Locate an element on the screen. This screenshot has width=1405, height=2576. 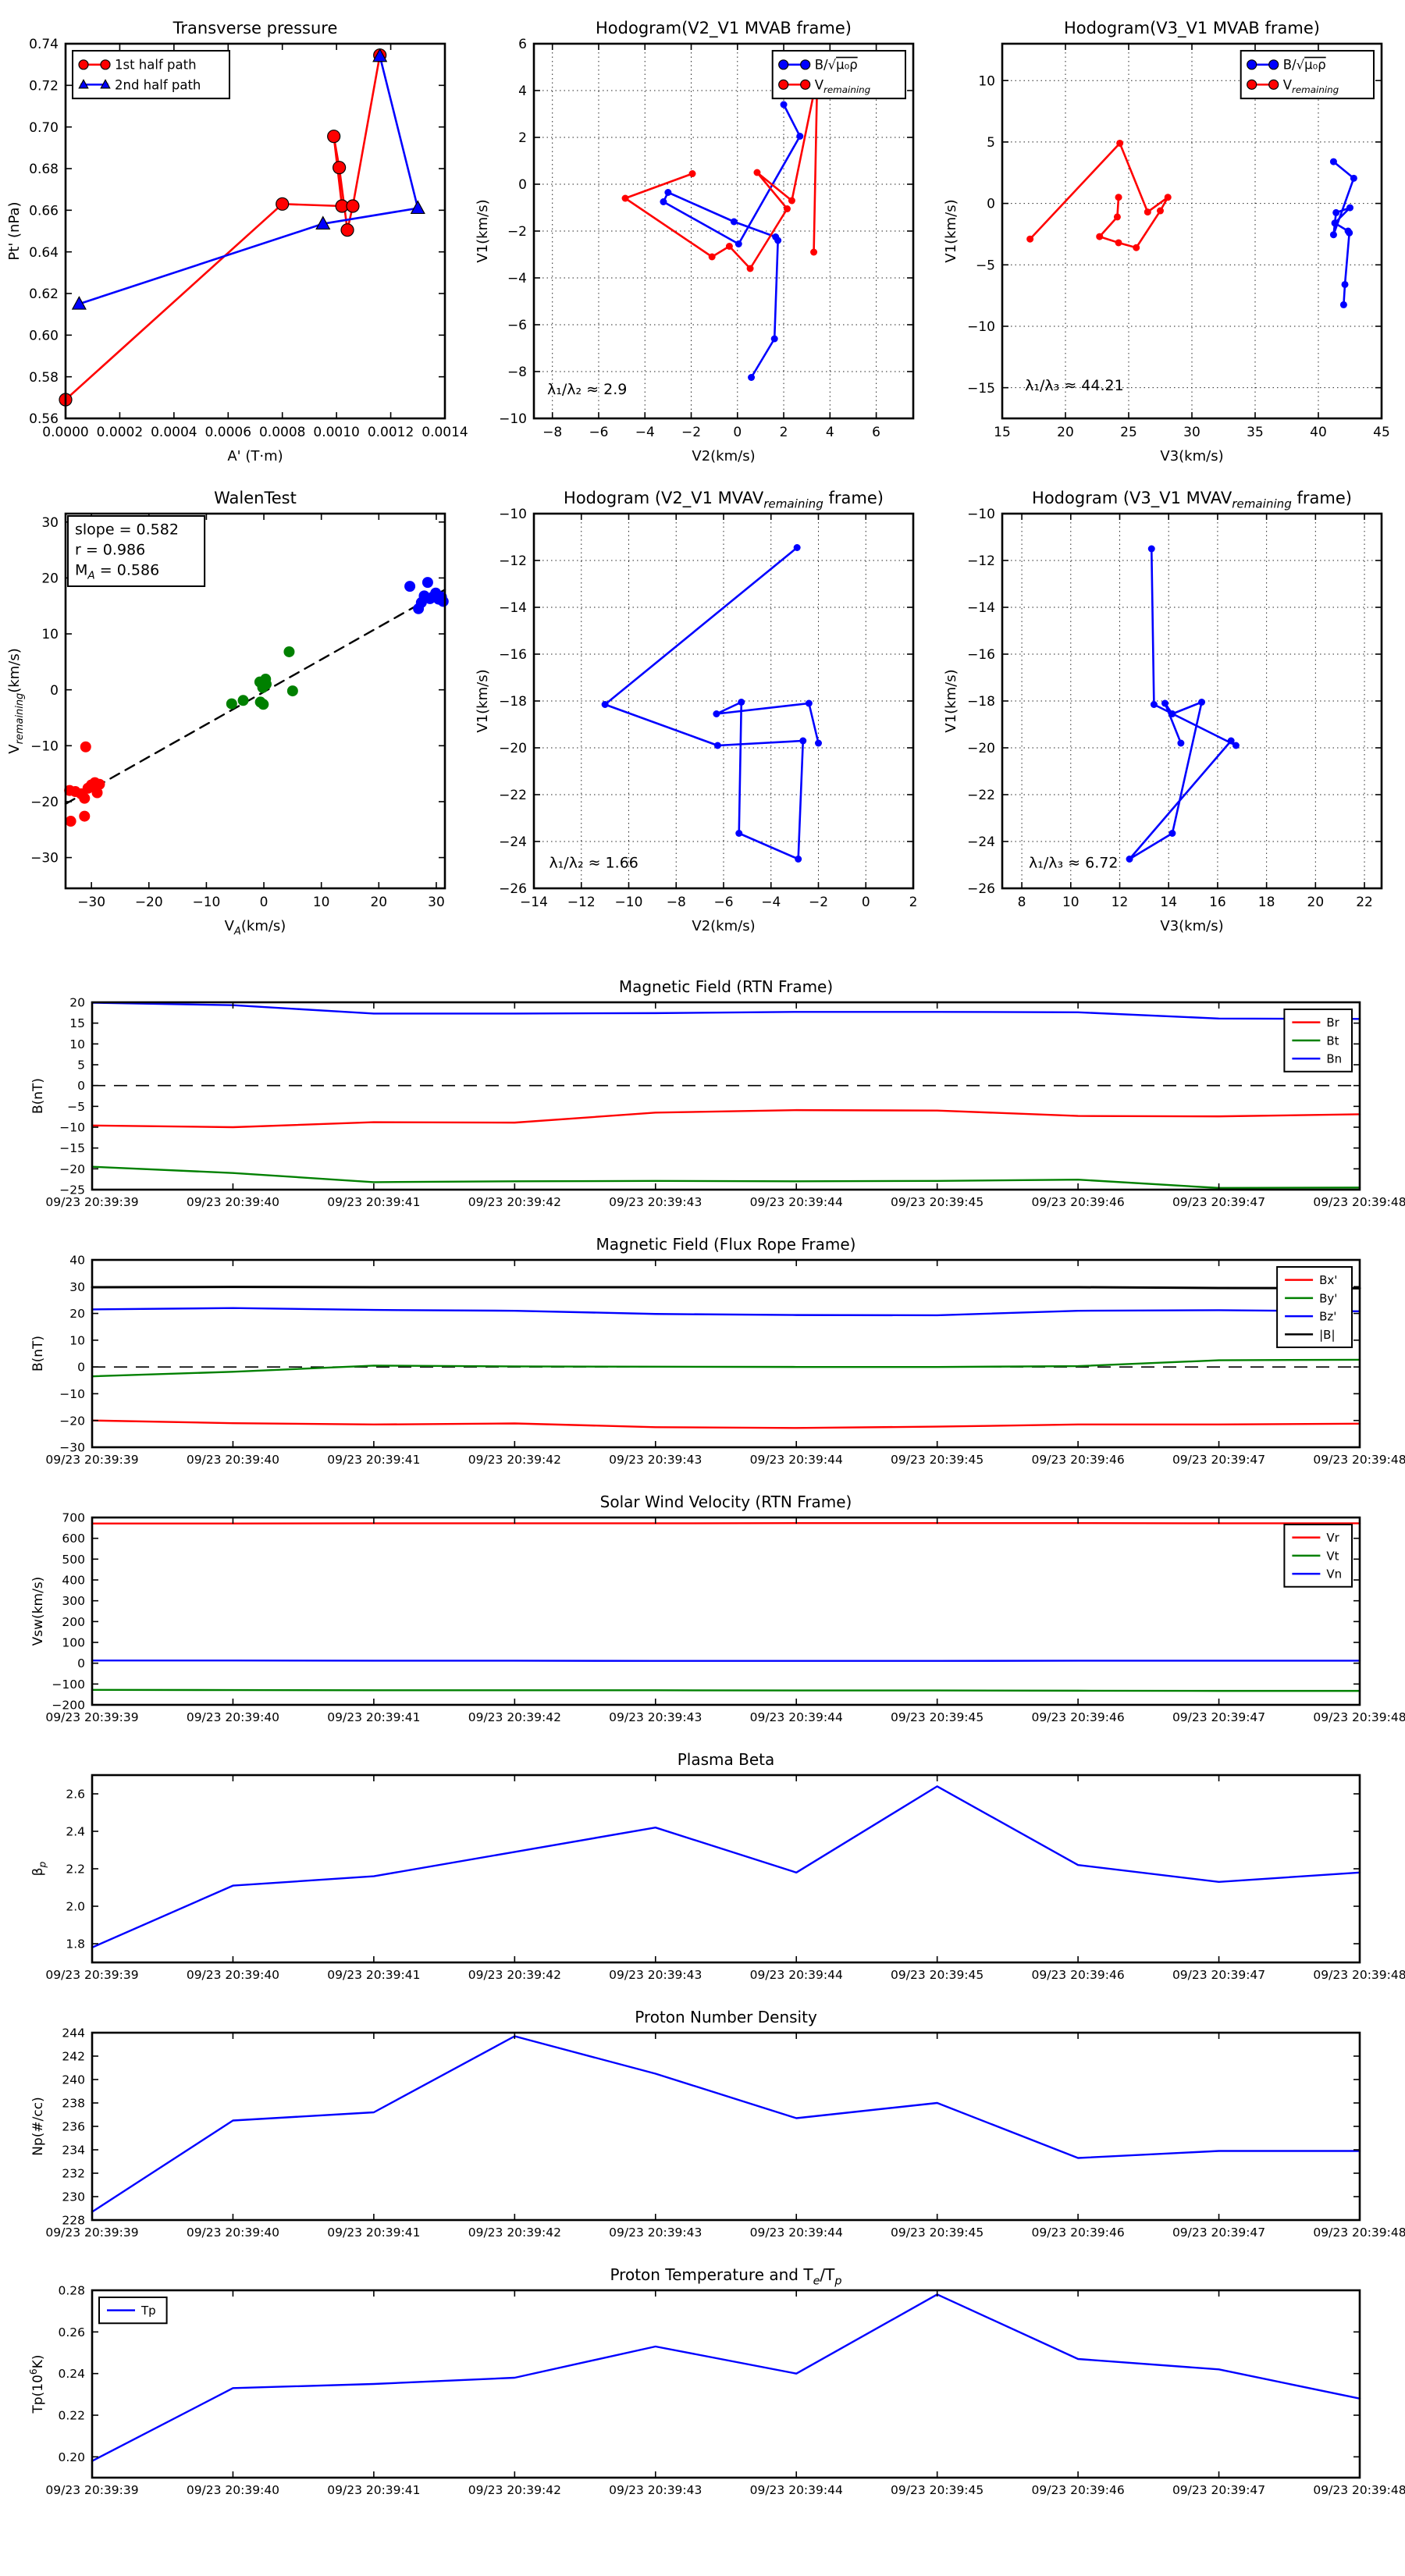
svg-text: 2.2 is located at coordinates (76, 1870).